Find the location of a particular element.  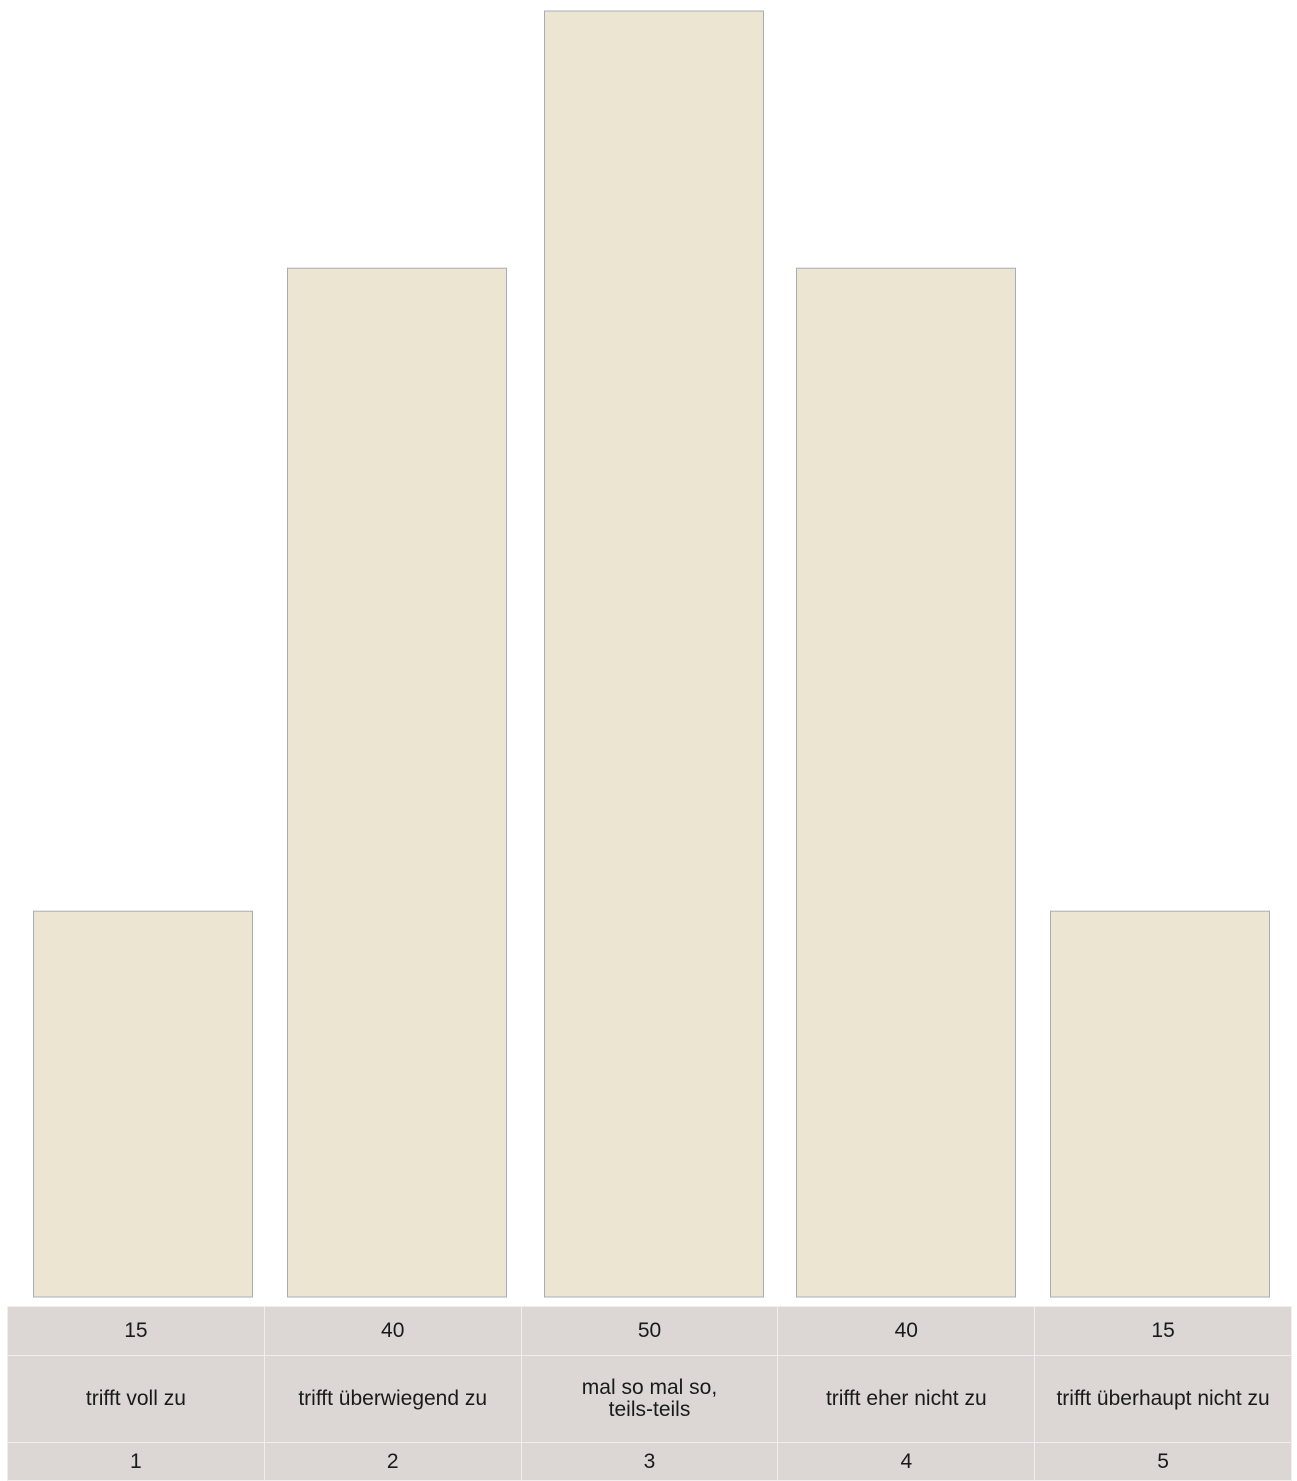

value-cell: 50 is located at coordinates (649, 1331).